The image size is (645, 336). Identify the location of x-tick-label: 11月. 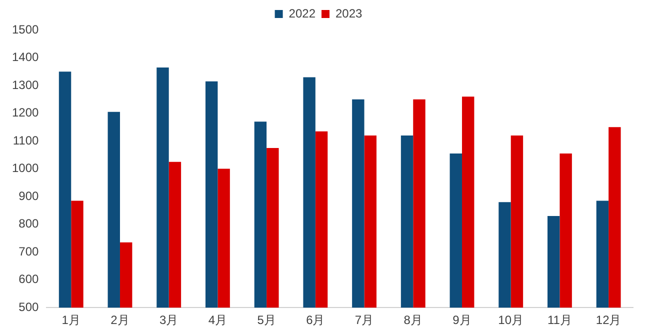
(559, 320).